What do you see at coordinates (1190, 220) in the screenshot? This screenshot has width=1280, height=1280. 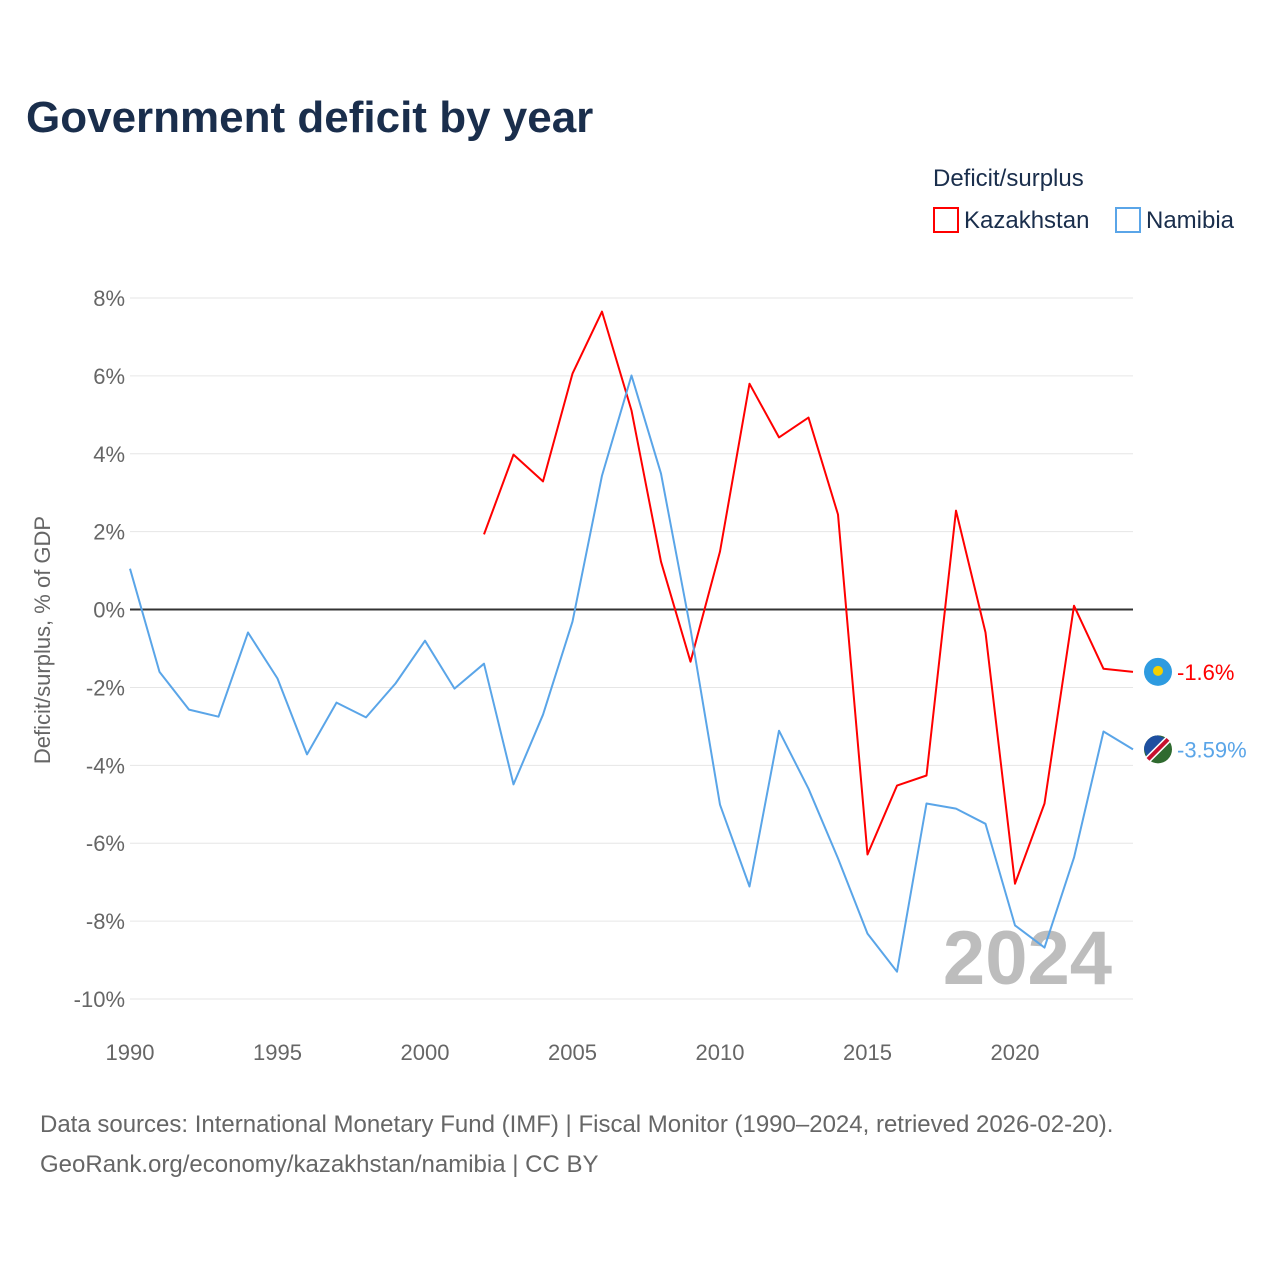 I see `legend-label-namibia: Namibia` at bounding box center [1190, 220].